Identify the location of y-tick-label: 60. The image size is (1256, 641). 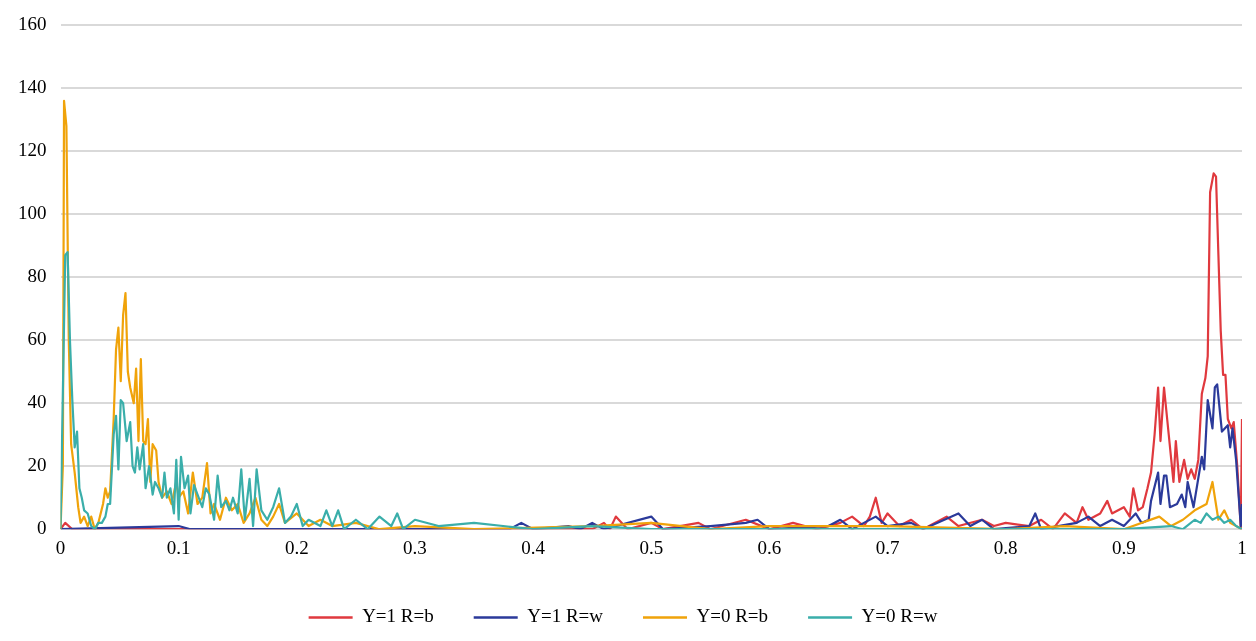
(37, 339).